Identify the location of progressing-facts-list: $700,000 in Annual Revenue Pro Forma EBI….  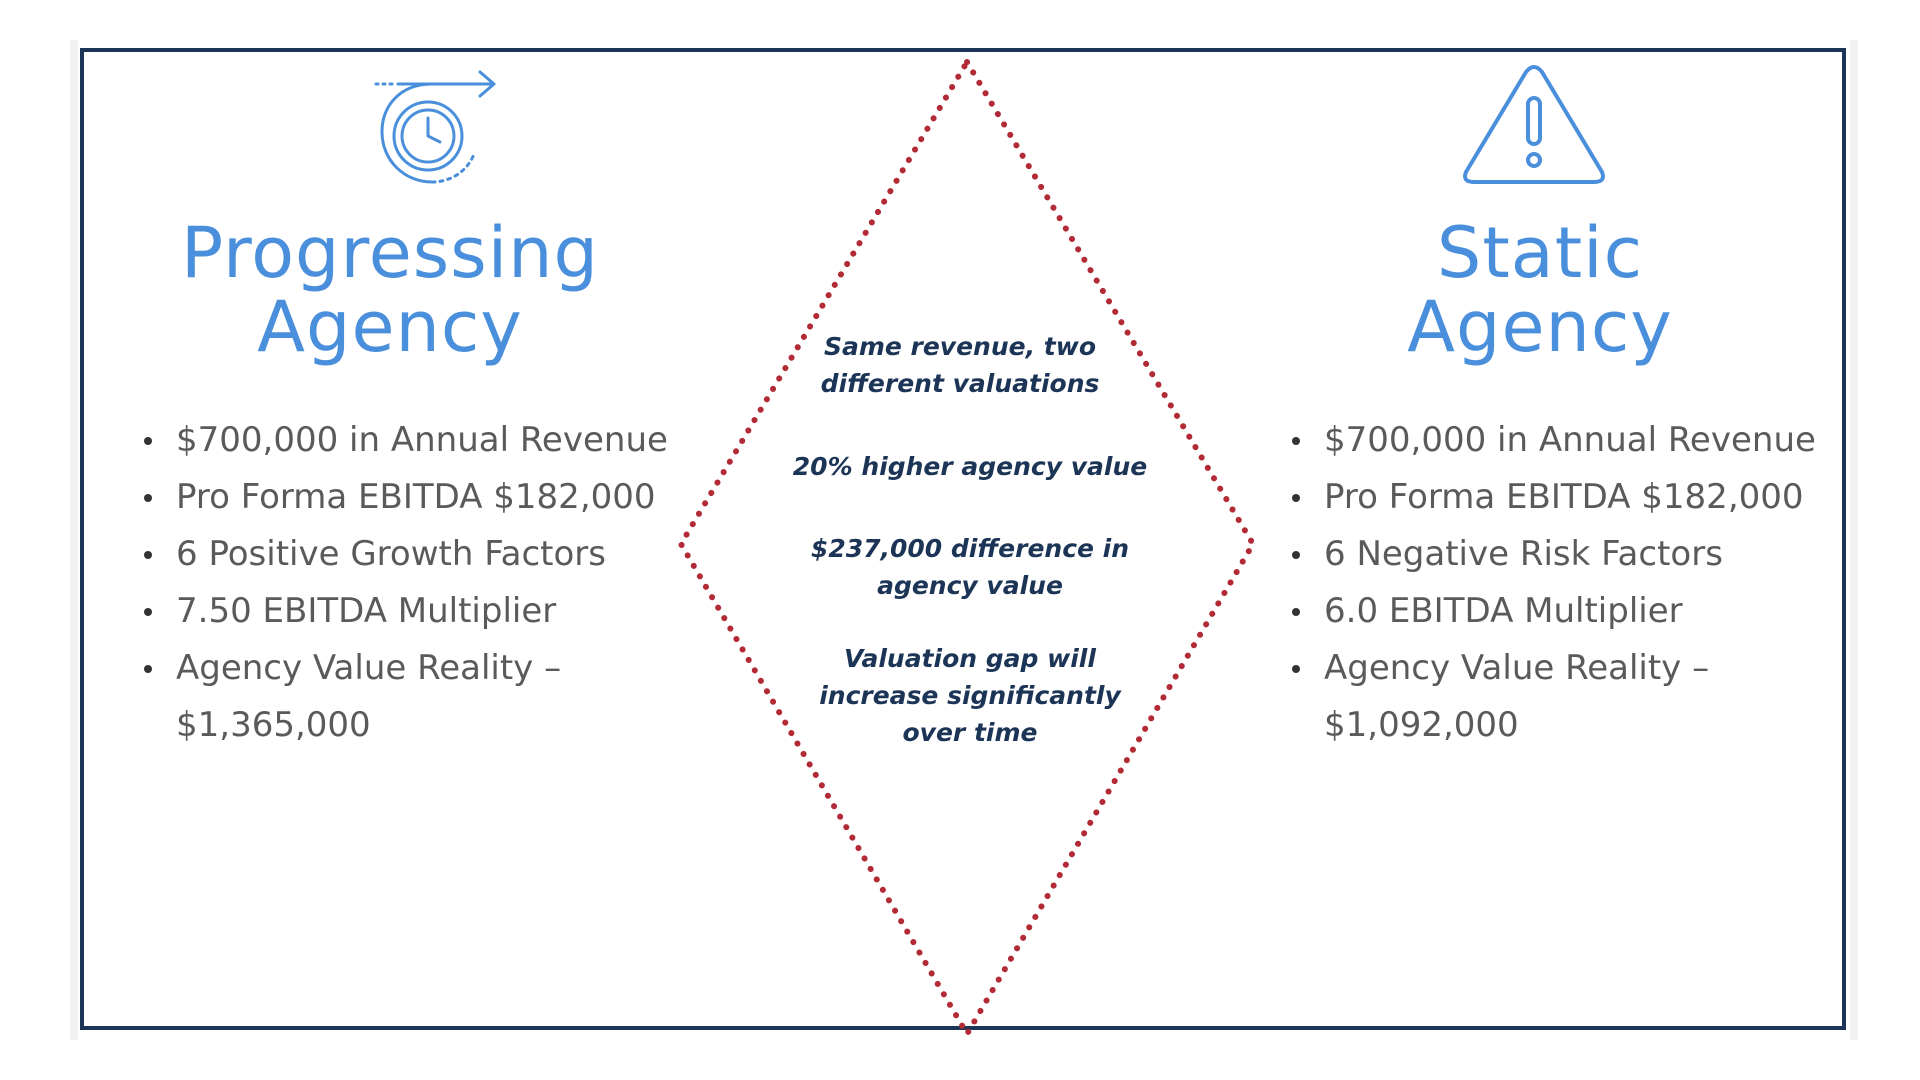
(410, 583).